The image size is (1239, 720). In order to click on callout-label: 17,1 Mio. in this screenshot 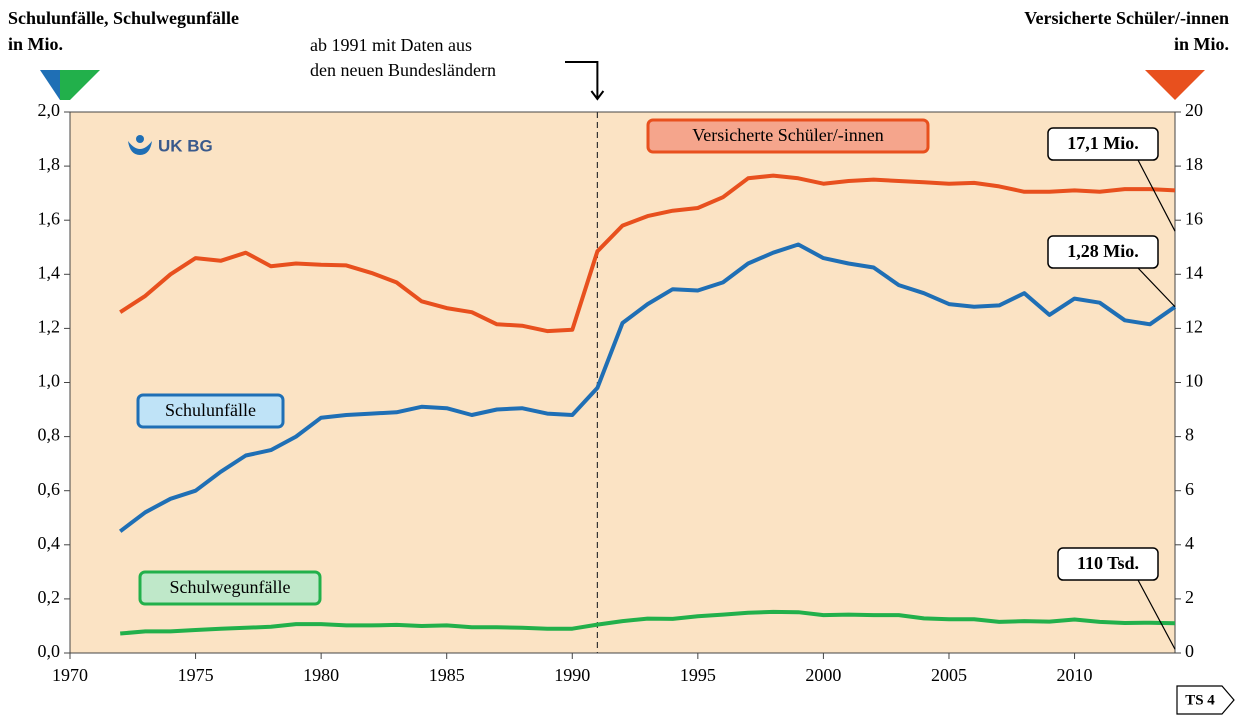, I will do `click(1103, 143)`.